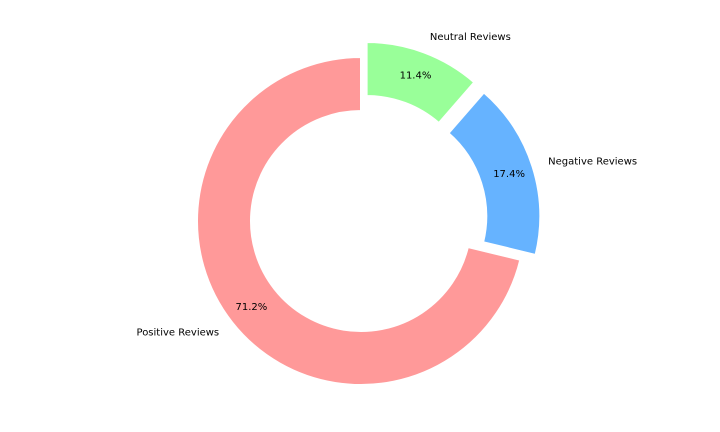 Image resolution: width=720 pixels, height=432 pixels. What do you see at coordinates (592, 161) in the screenshot?
I see `slice-label-negative-reviews: Negative Reviews` at bounding box center [592, 161].